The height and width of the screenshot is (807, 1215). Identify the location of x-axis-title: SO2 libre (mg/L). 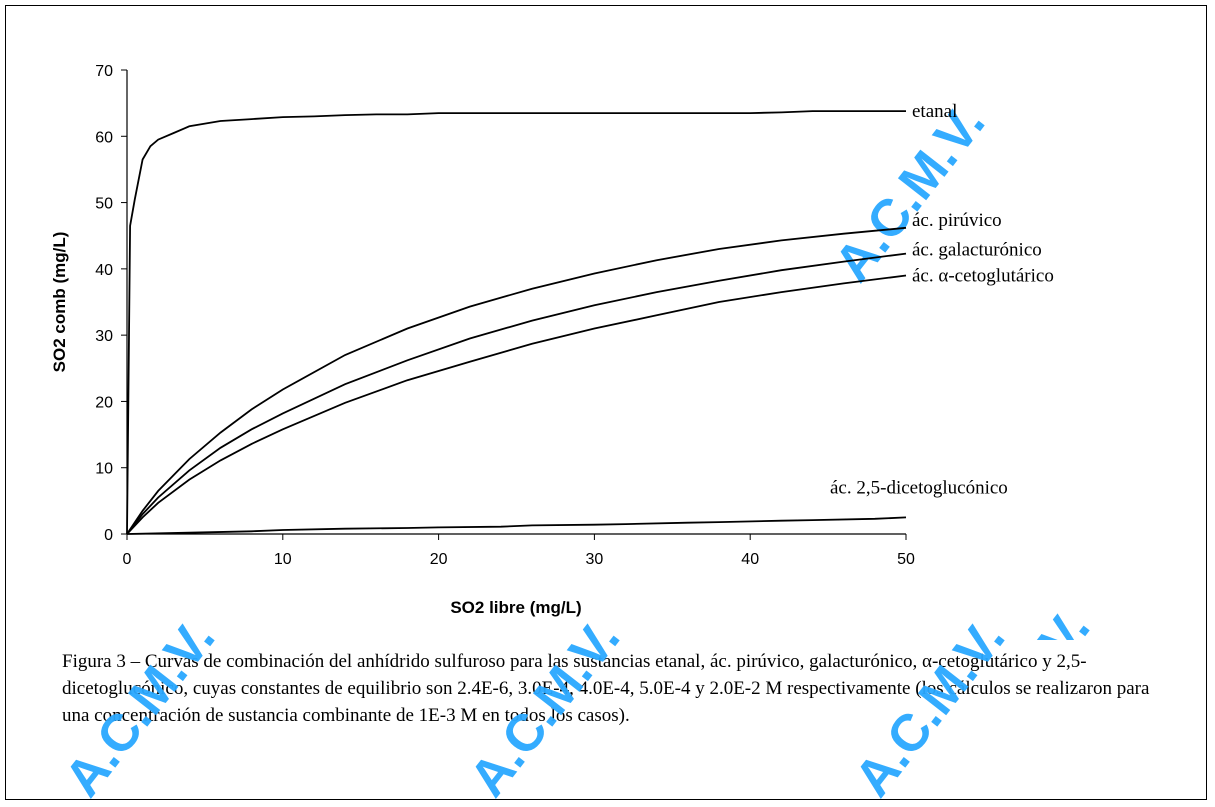
(515, 607).